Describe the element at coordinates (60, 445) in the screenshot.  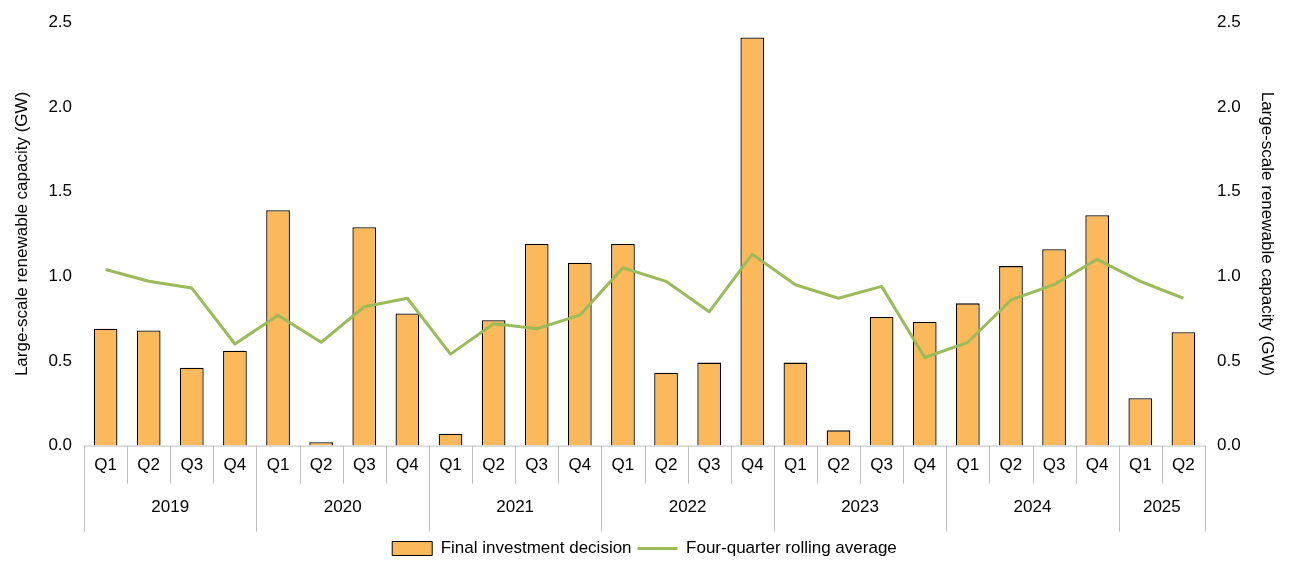
I see `y-tick-label: 0.0` at that location.